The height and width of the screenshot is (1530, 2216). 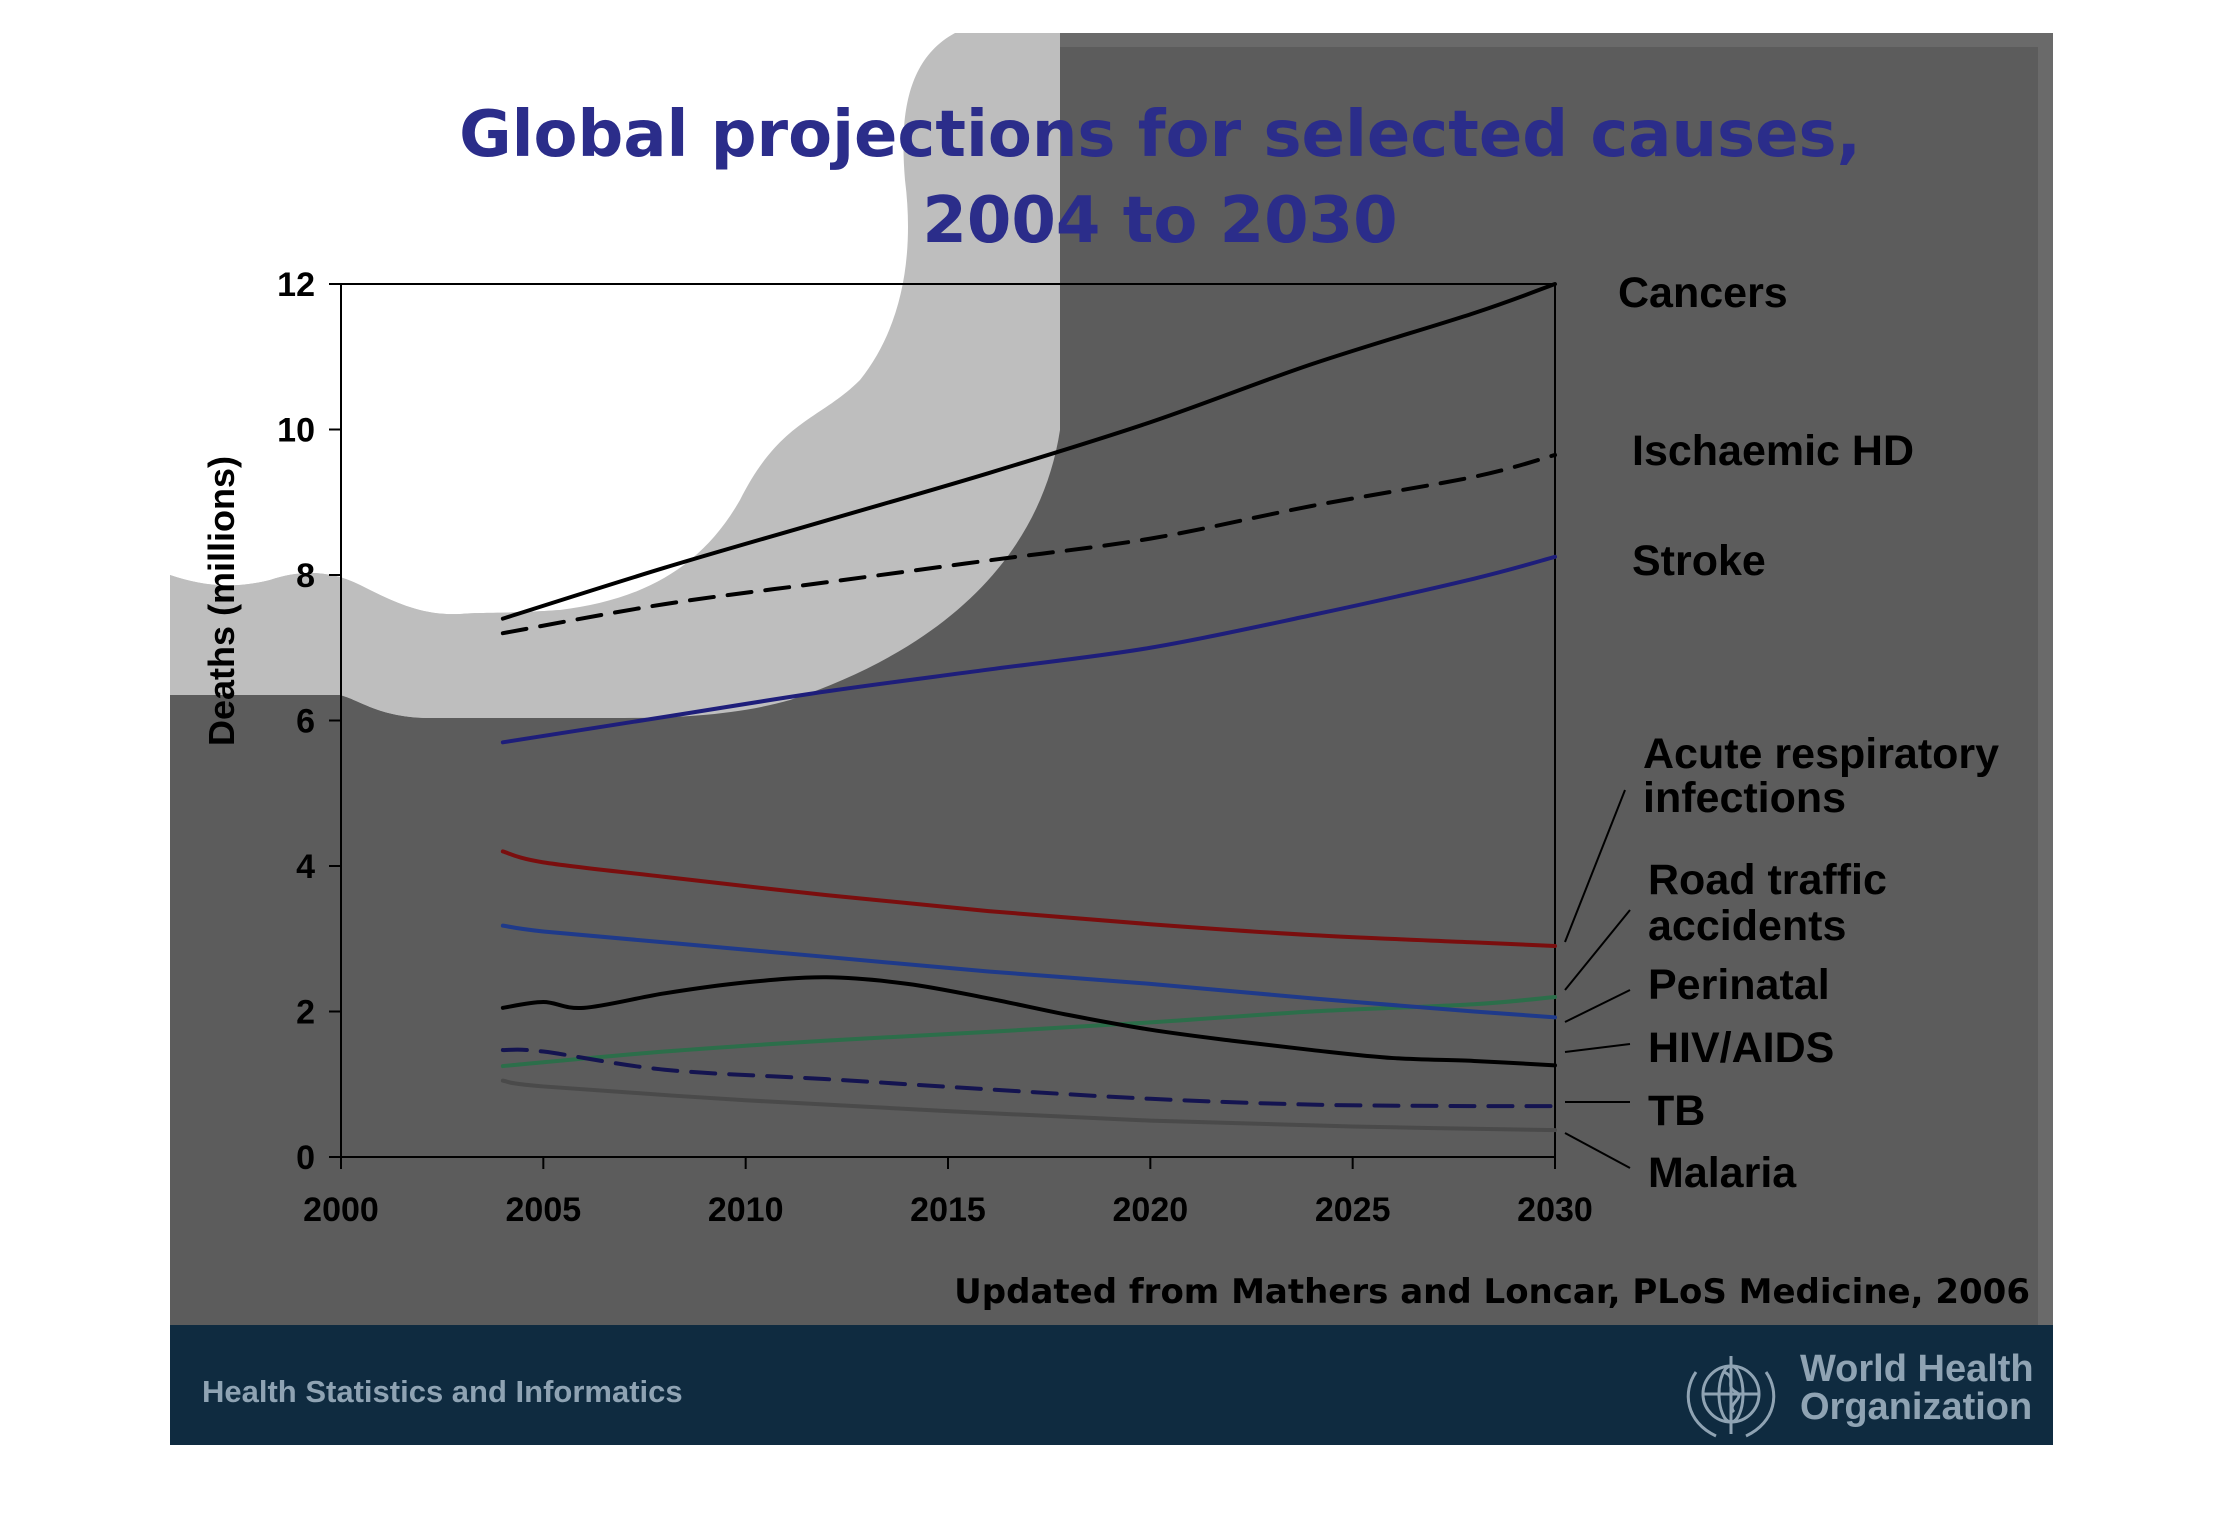 I want to click on label-cancers: Cancers, so click(x=1703, y=293).